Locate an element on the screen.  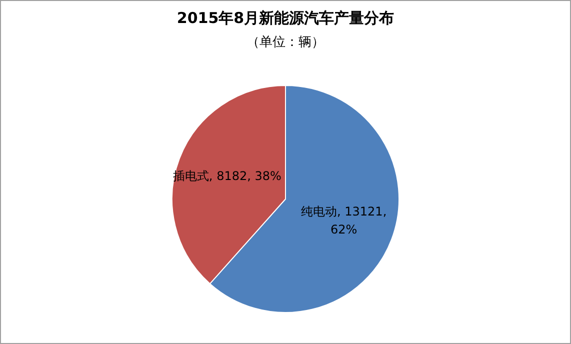
slice-label: 纯电动, 13121, 62% is located at coordinates (344, 220).